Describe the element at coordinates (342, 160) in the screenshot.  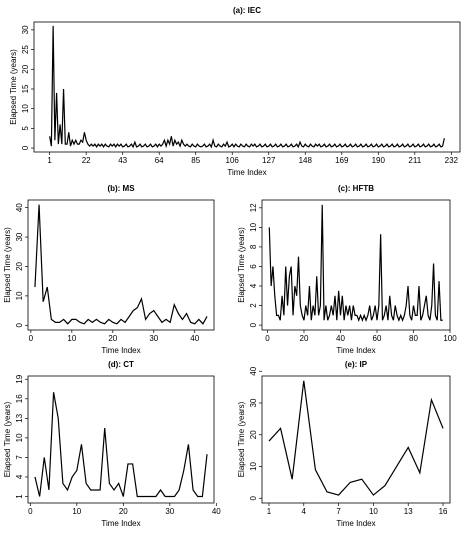
I see `x-tick-label: 169` at that location.